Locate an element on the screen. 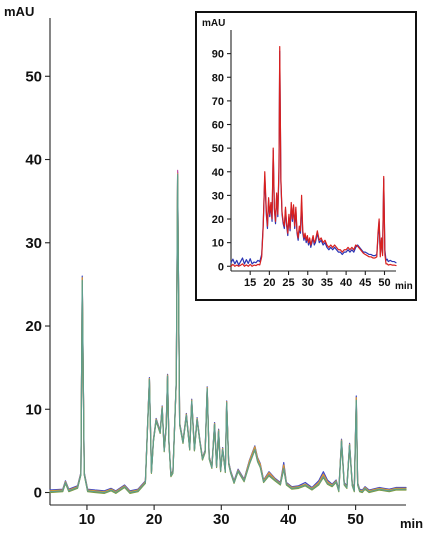 This screenshot has width=427, height=539. main-x-tick-label: 50 is located at coordinates (355, 519).